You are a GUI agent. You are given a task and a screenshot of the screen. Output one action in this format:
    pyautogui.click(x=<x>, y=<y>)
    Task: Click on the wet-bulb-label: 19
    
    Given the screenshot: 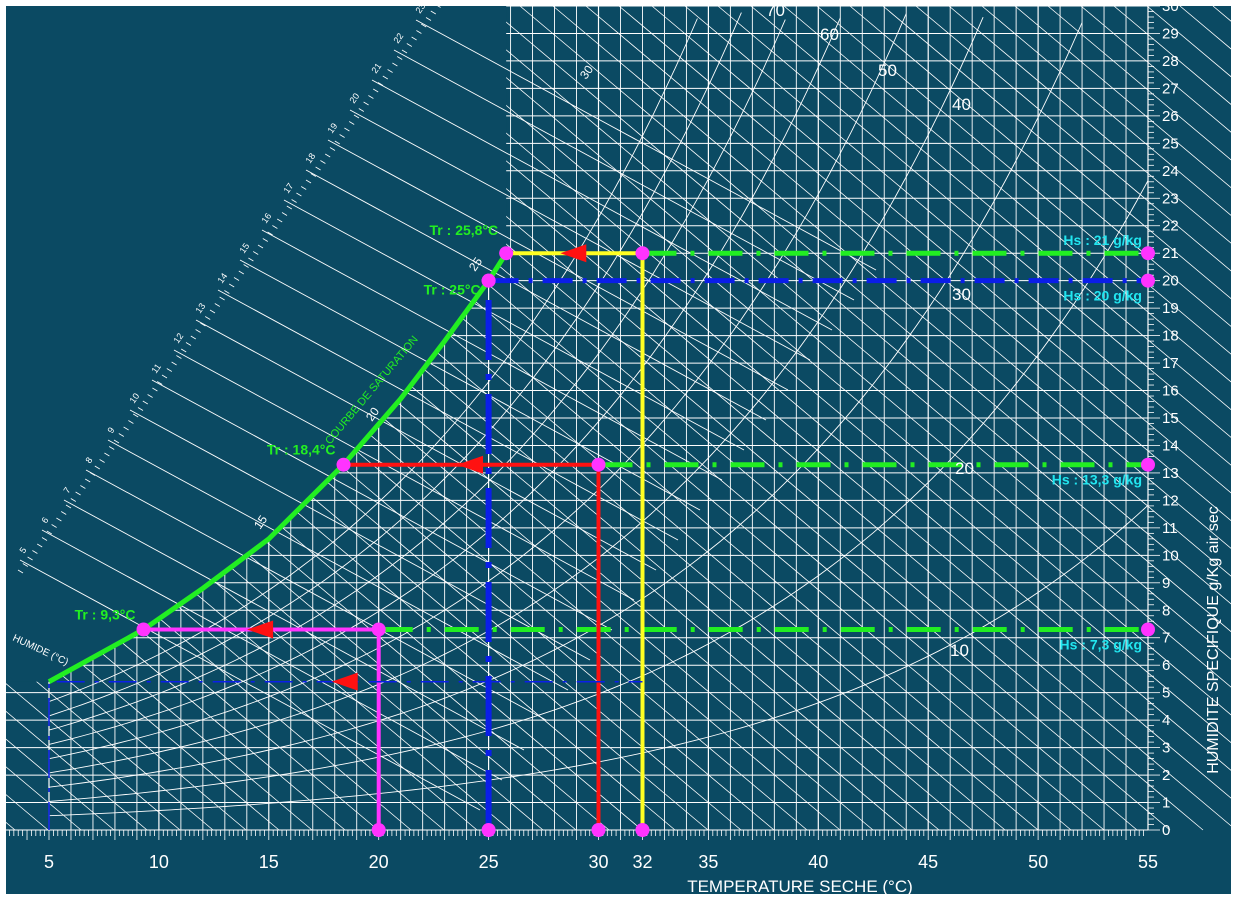 What is the action you would take?
    pyautogui.click(x=332, y=128)
    